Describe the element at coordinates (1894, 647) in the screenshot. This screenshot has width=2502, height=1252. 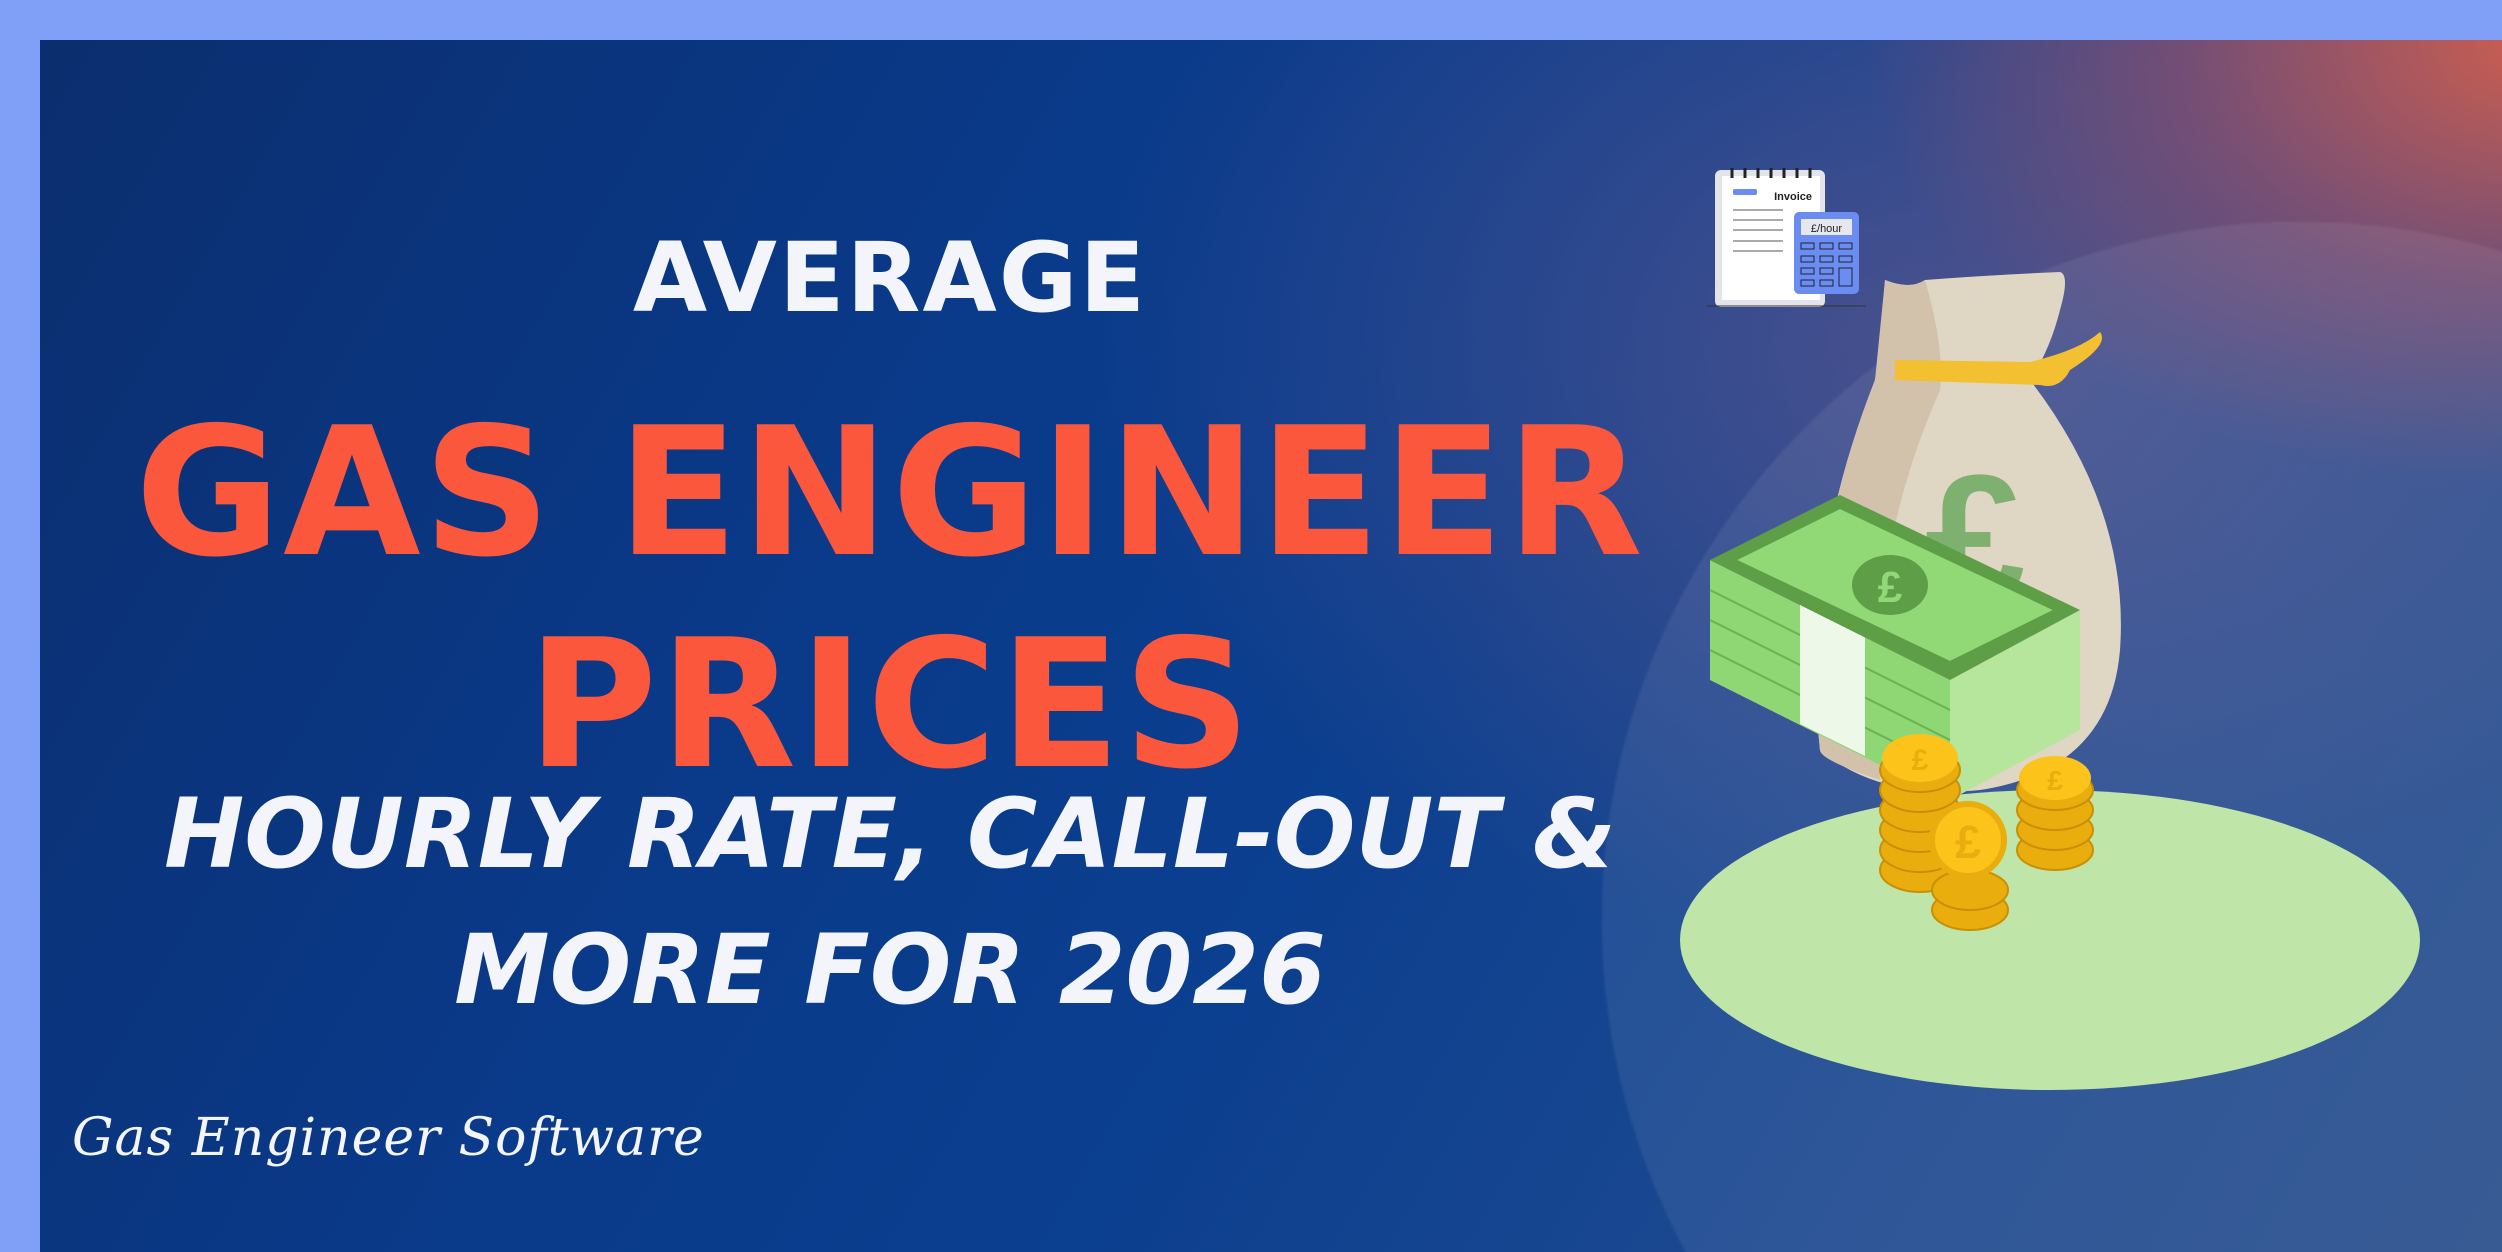
I see `cash-stack-icon: £` at that location.